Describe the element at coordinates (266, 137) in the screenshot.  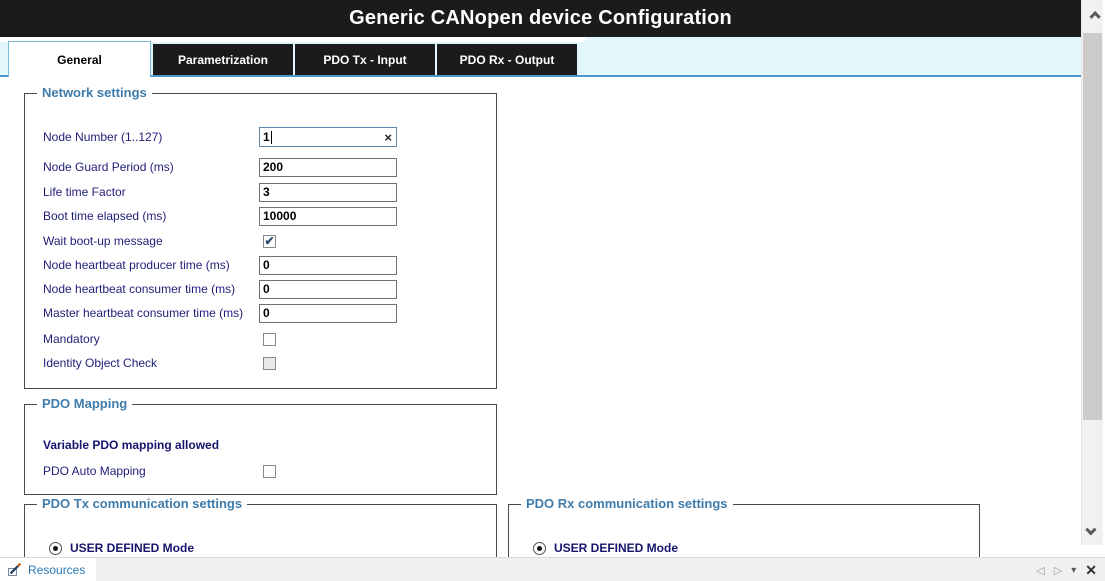
I see `node-number-value: 1` at that location.